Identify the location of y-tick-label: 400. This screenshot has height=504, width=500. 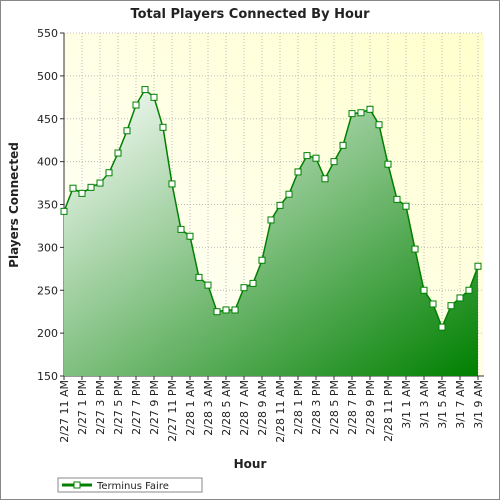
(47, 162).